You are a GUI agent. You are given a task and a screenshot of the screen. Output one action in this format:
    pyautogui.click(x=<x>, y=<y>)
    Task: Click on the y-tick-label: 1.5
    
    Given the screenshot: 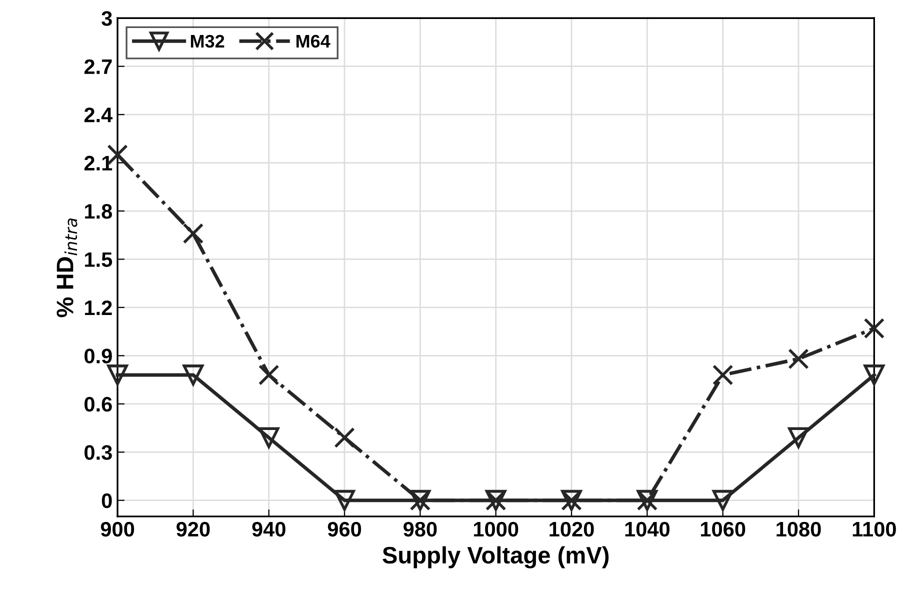 What is the action you would take?
    pyautogui.click(x=98, y=259)
    